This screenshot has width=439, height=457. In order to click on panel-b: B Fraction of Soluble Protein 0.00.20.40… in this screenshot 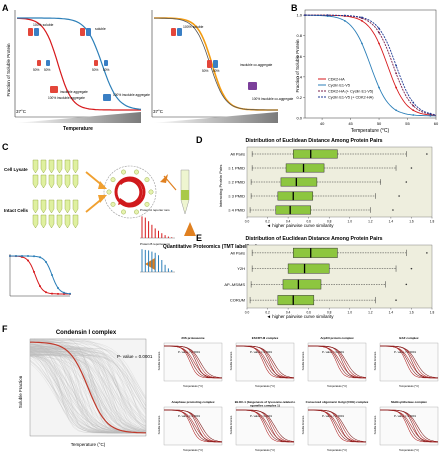, I will do `click(365, 68)`.